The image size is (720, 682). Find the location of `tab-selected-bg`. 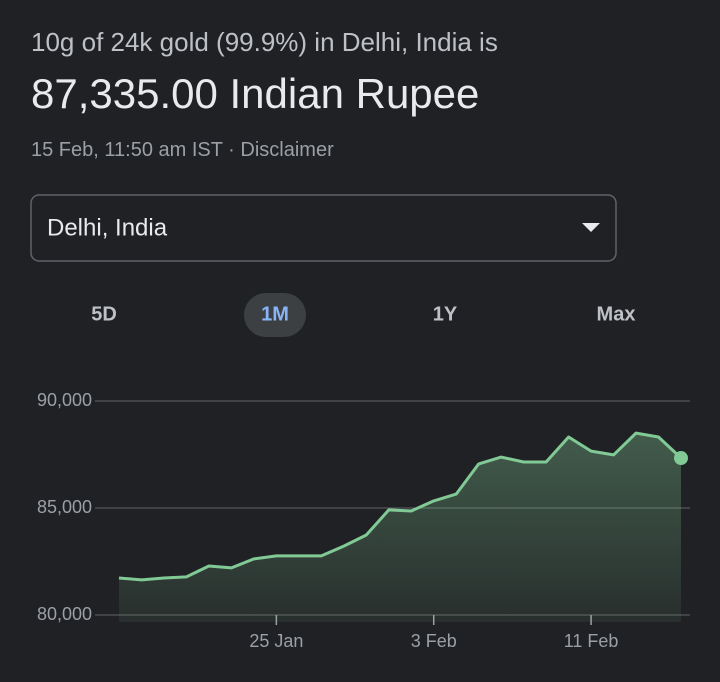

tab-selected-bg is located at coordinates (275, 315).